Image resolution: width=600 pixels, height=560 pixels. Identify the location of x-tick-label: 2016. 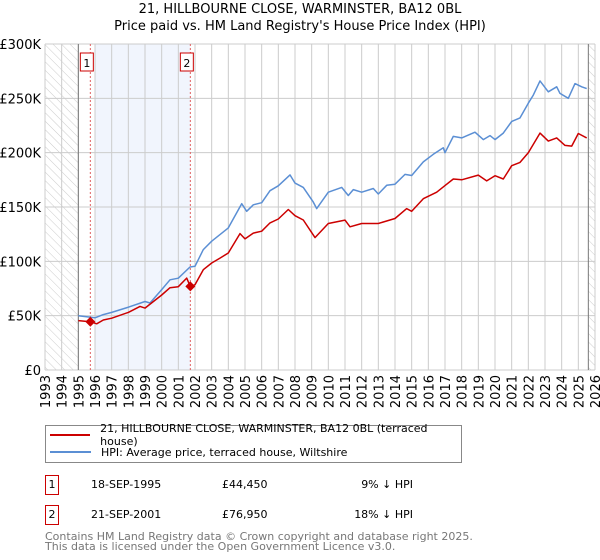
(429, 391).